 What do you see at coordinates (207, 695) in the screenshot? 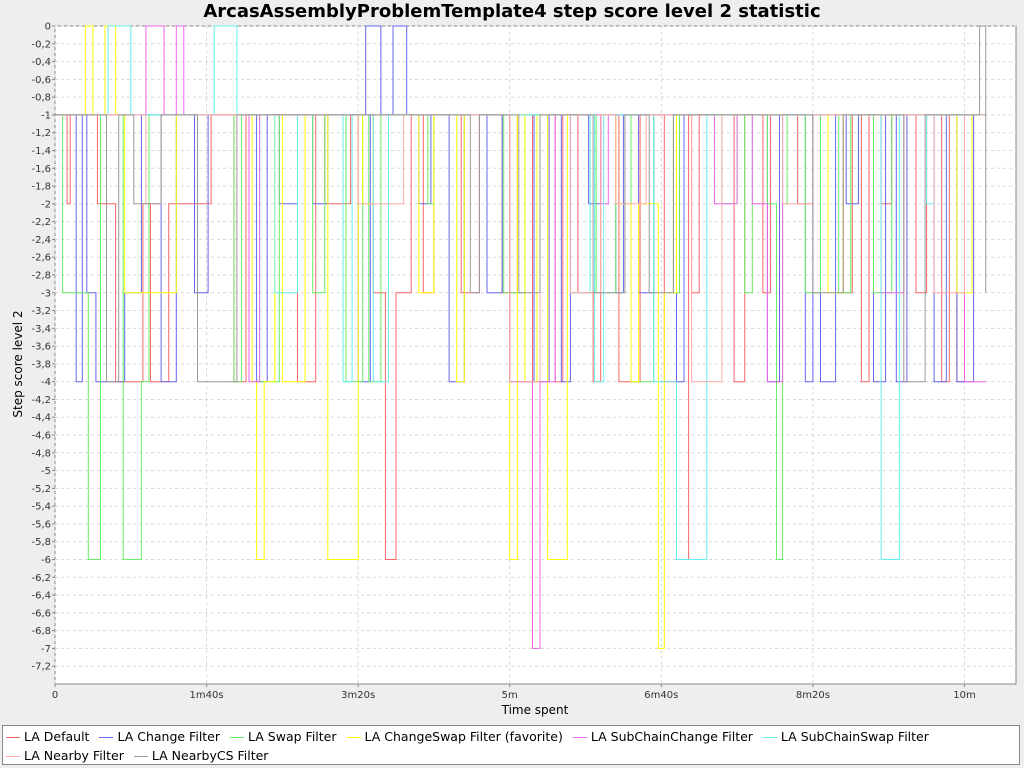
I see `x-tick-label: 1m40s` at bounding box center [207, 695].